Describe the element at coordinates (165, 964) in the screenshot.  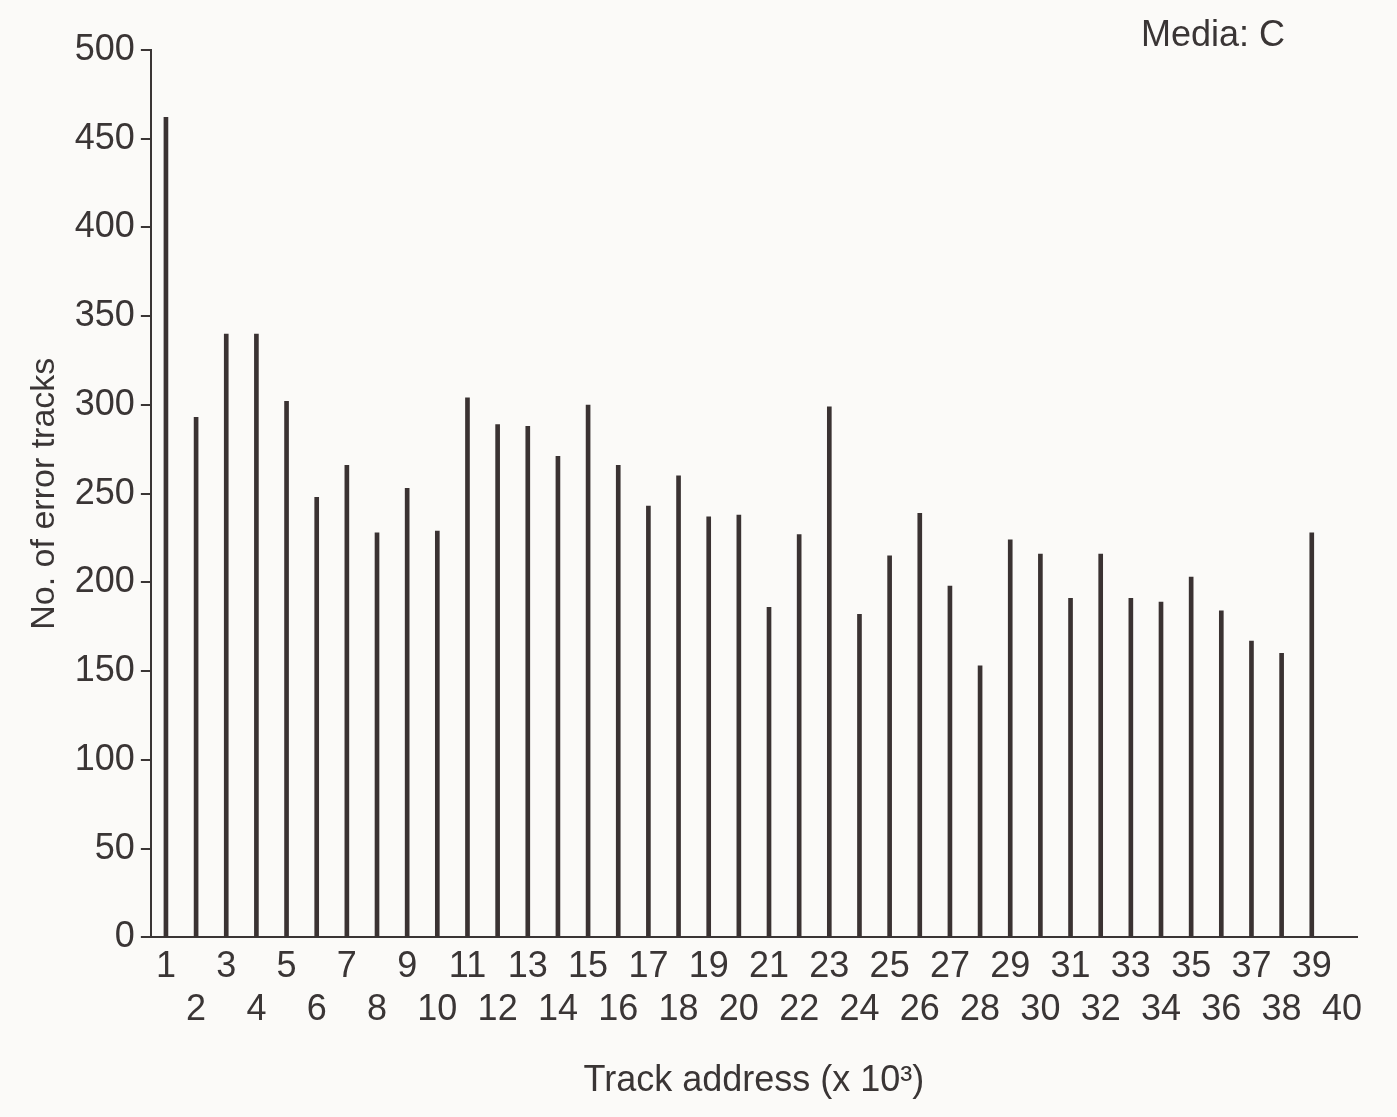
I see `x-tick-label: 1` at that location.